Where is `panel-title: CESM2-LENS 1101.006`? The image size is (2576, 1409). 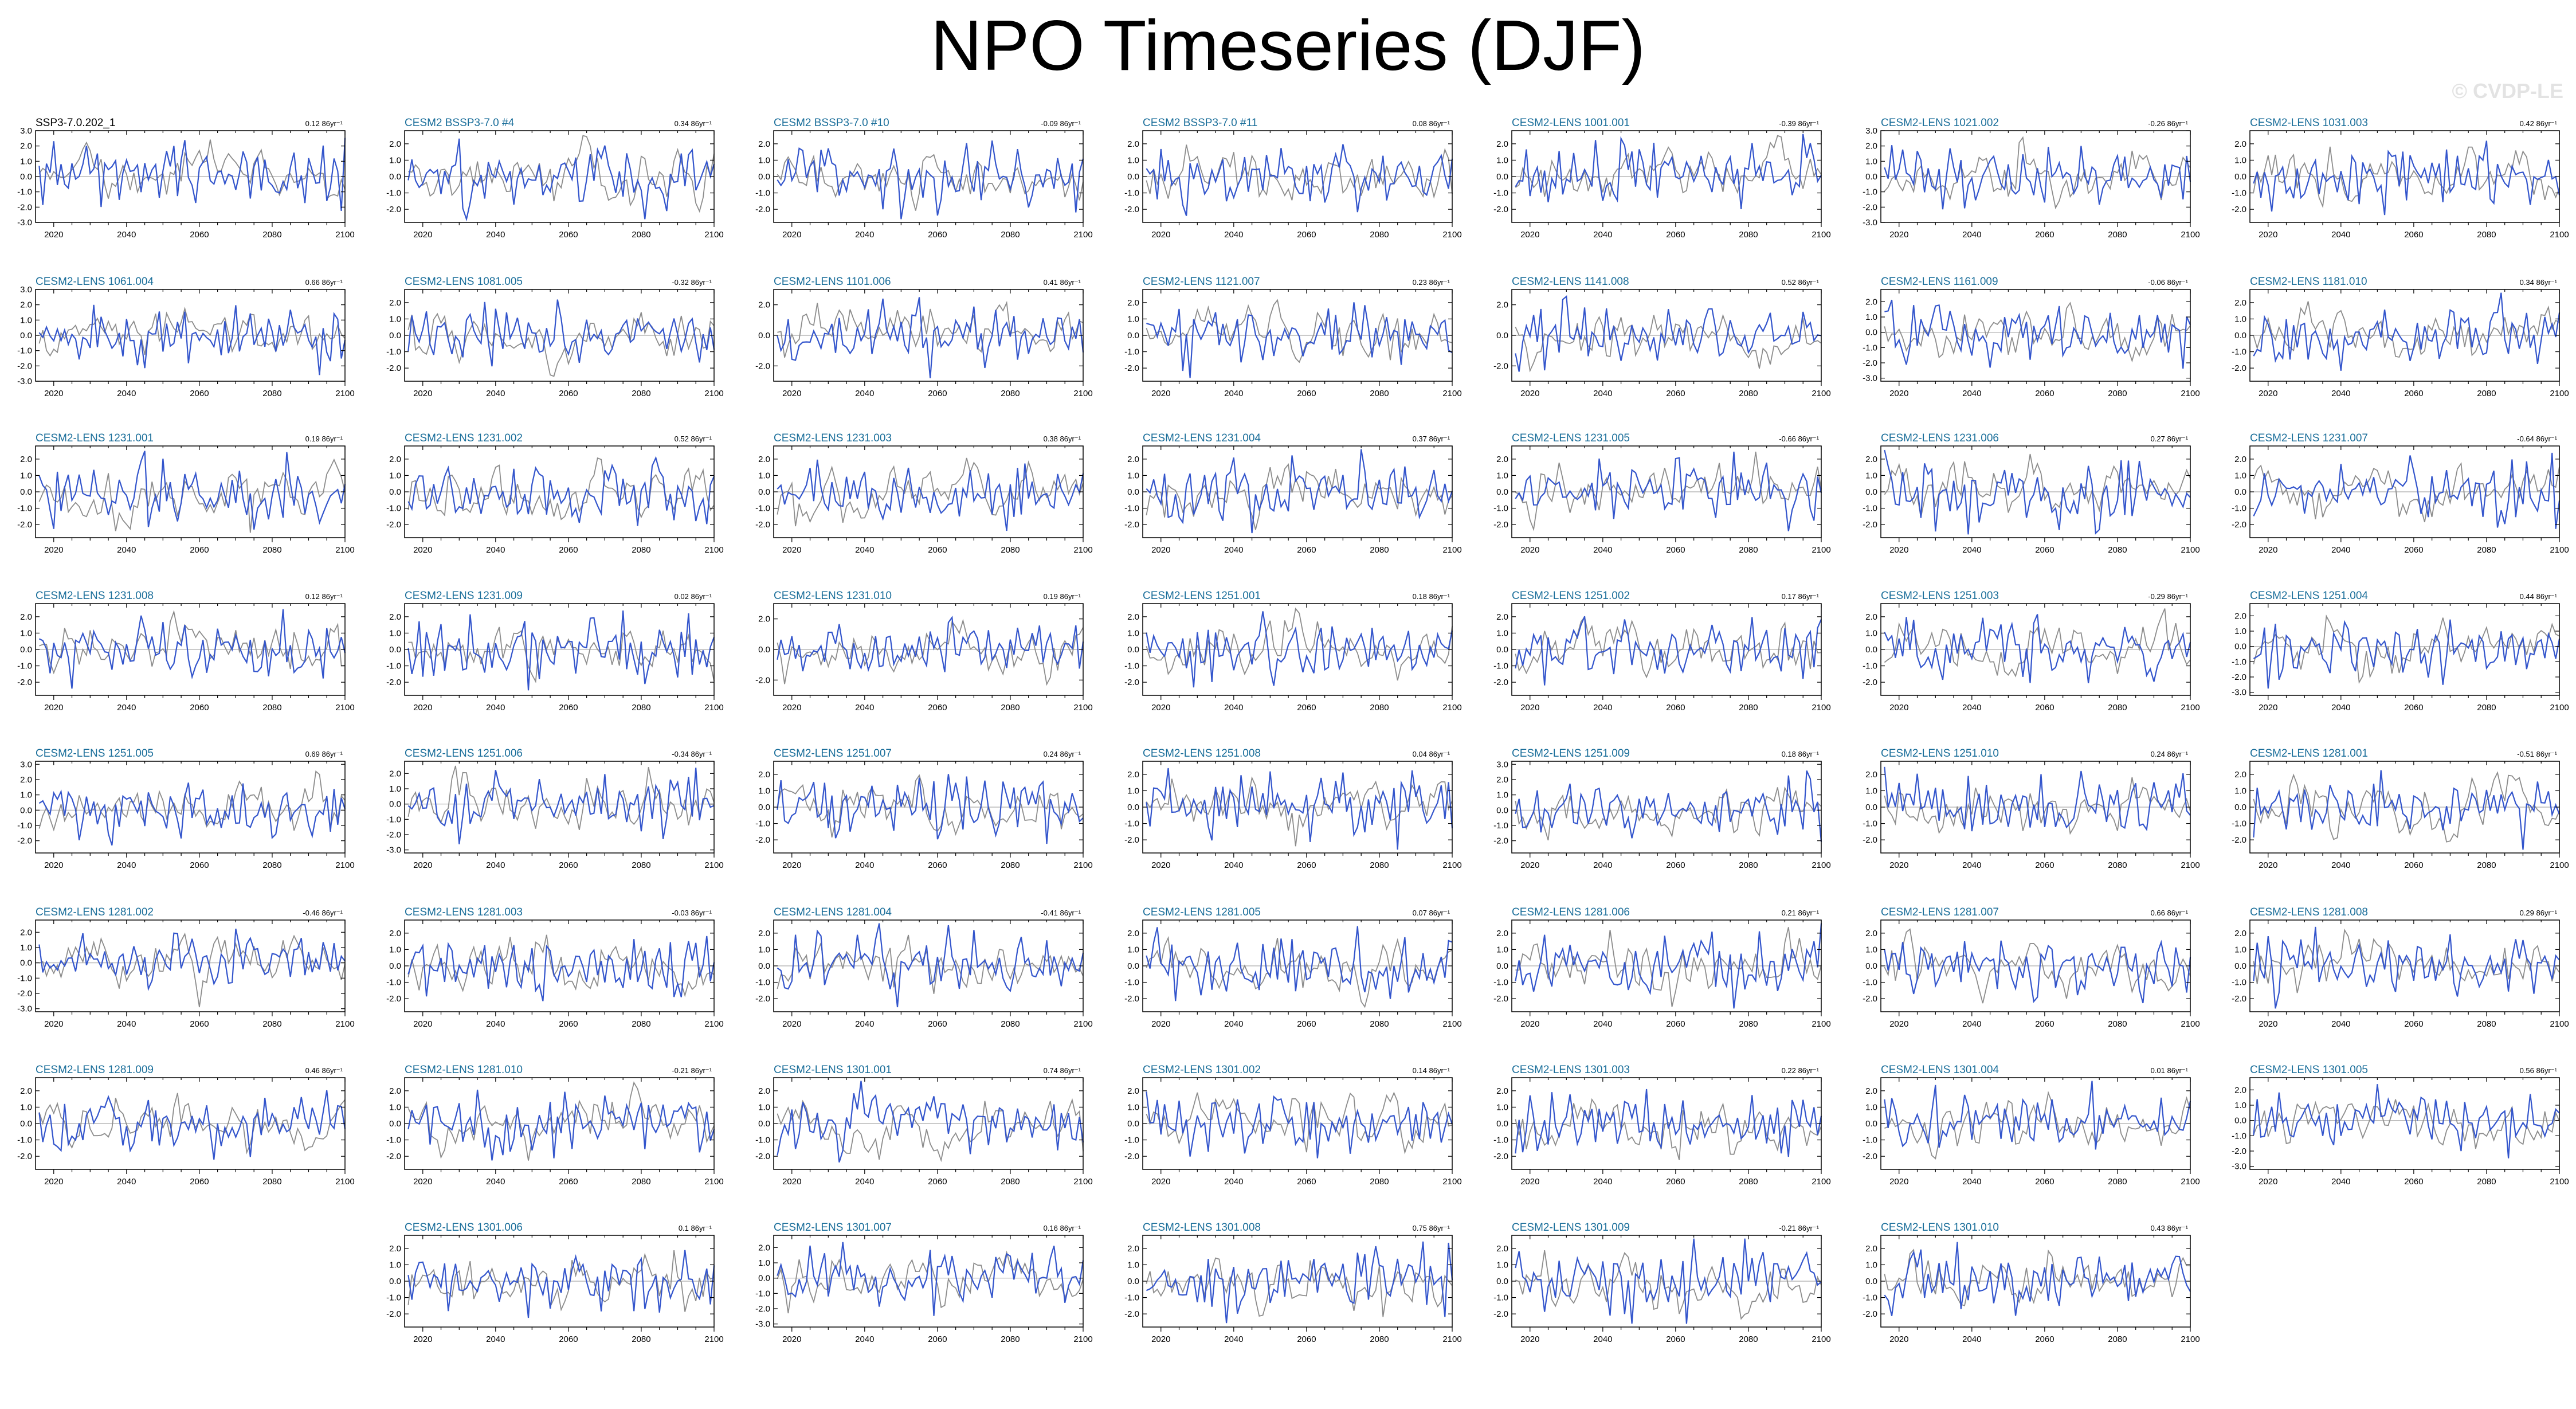
panel-title: CESM2-LENS 1101.006 is located at coordinates (832, 282).